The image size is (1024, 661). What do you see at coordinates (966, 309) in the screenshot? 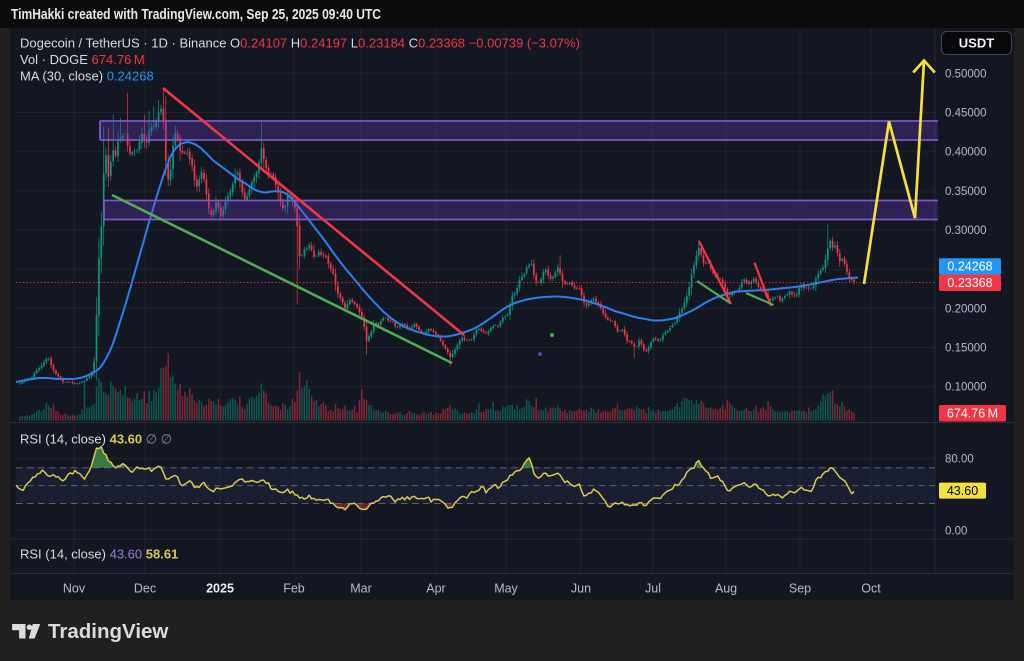
I see `svg-text: 0.20000` at bounding box center [966, 309].